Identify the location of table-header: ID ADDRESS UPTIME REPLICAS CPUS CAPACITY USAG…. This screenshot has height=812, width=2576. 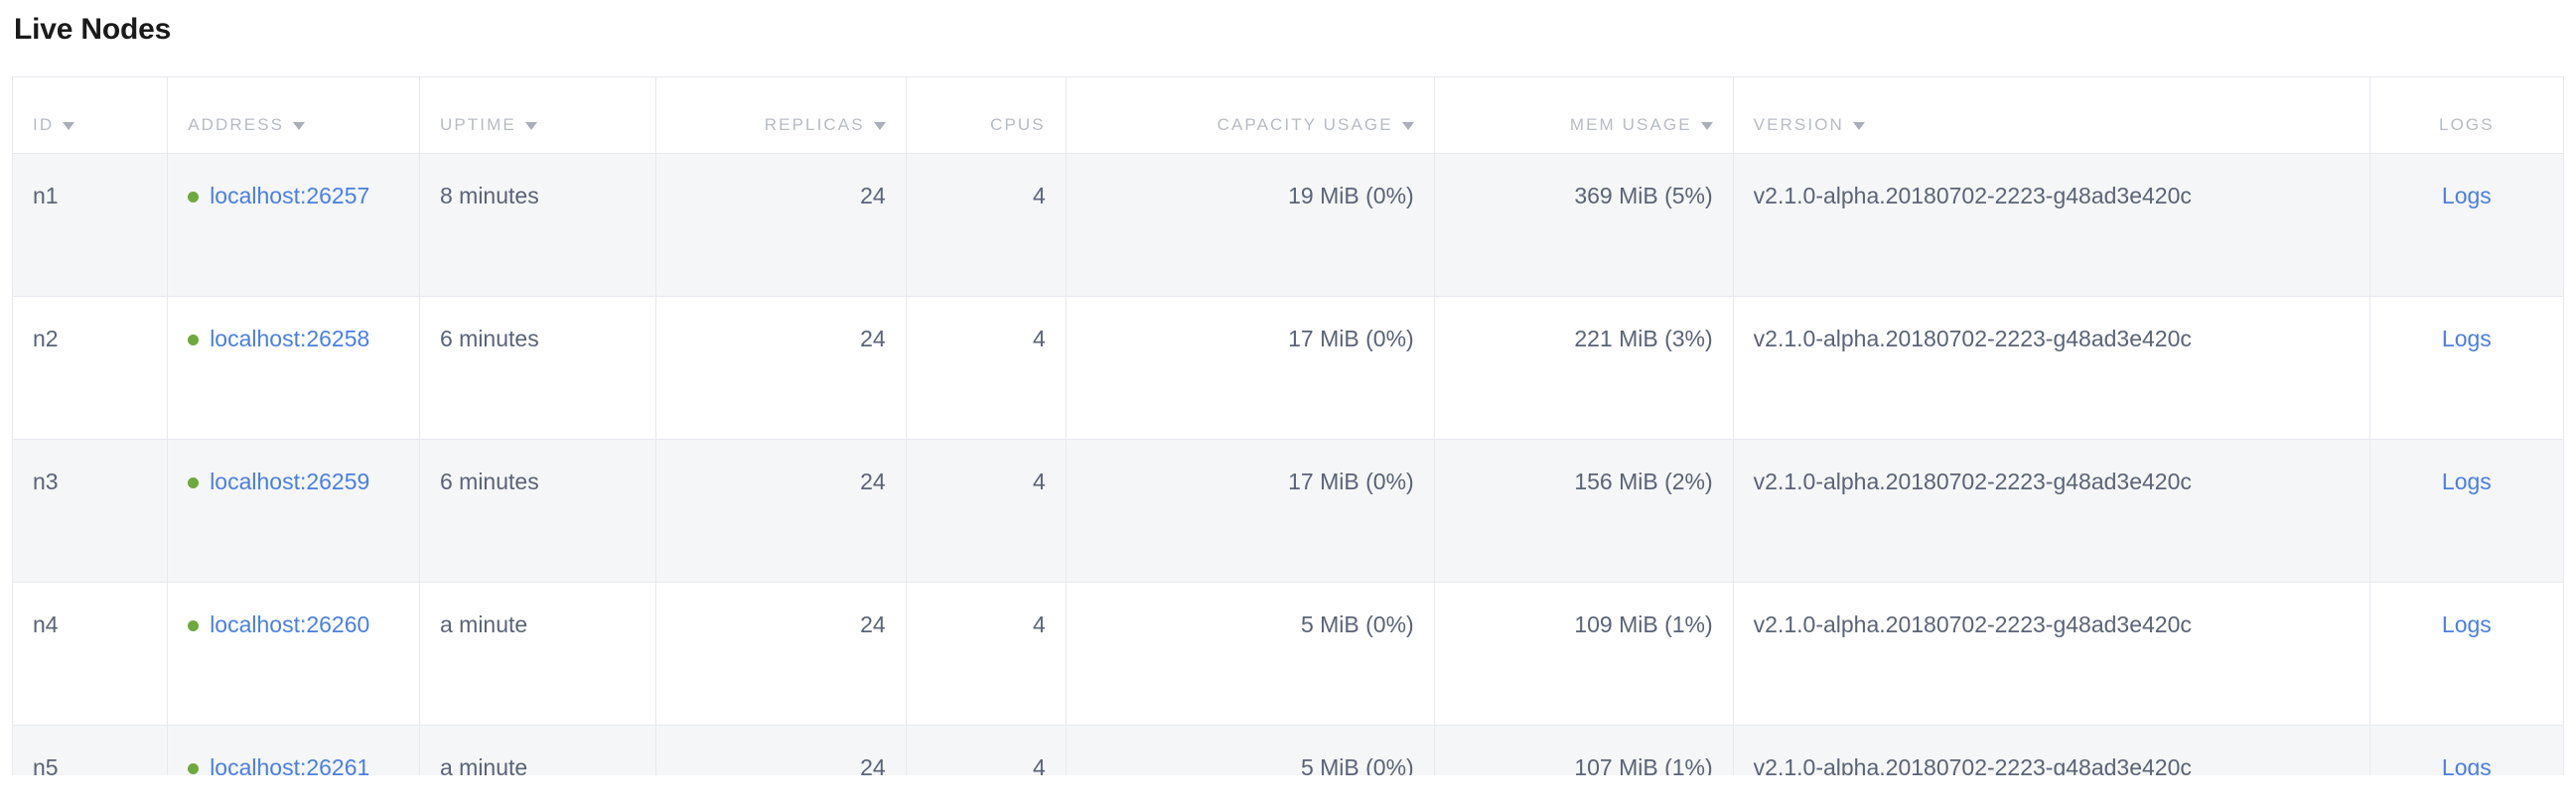
(1288, 115).